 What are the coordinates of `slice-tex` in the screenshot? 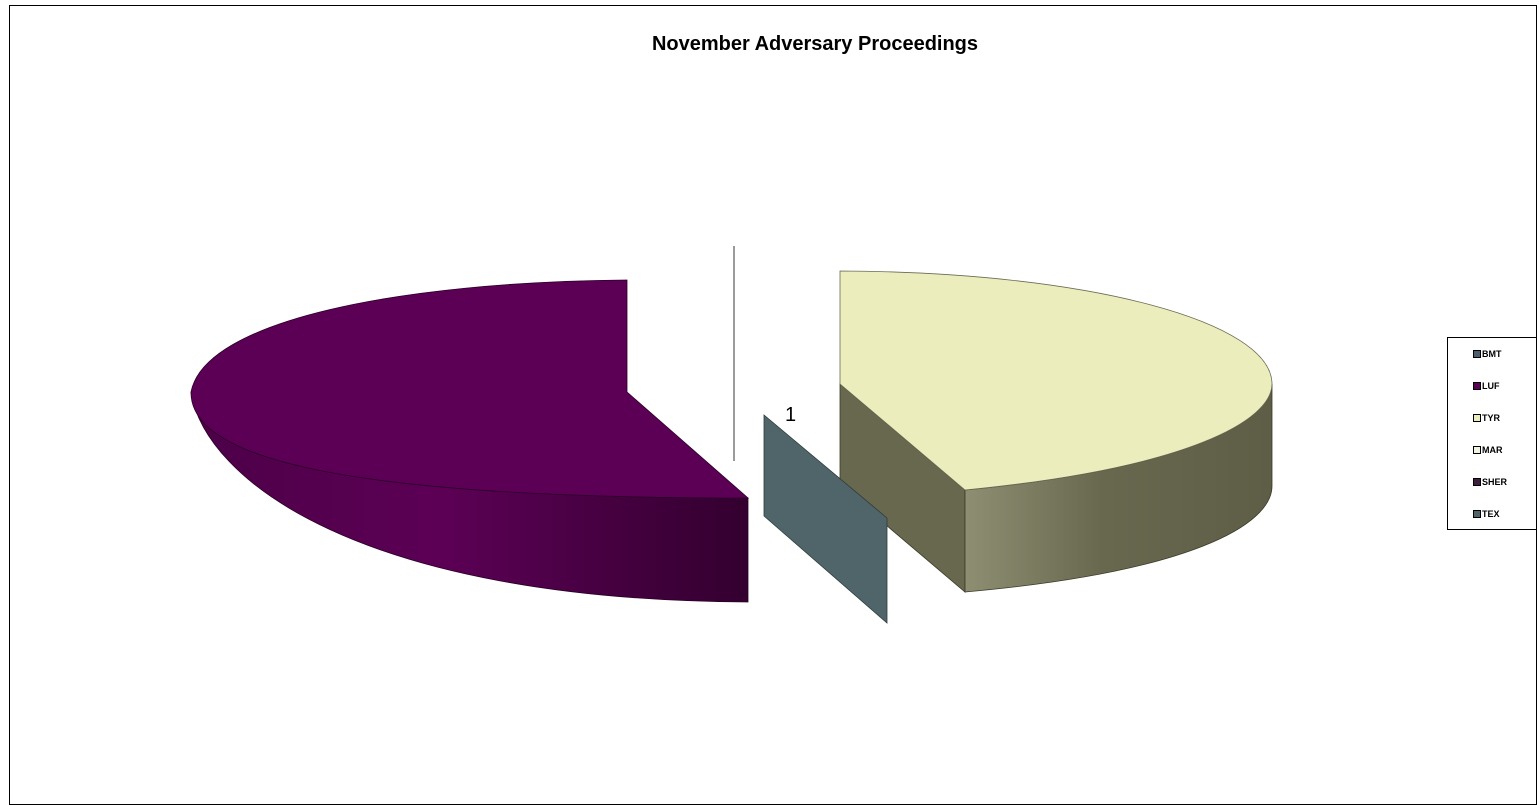 It's located at (825, 519).